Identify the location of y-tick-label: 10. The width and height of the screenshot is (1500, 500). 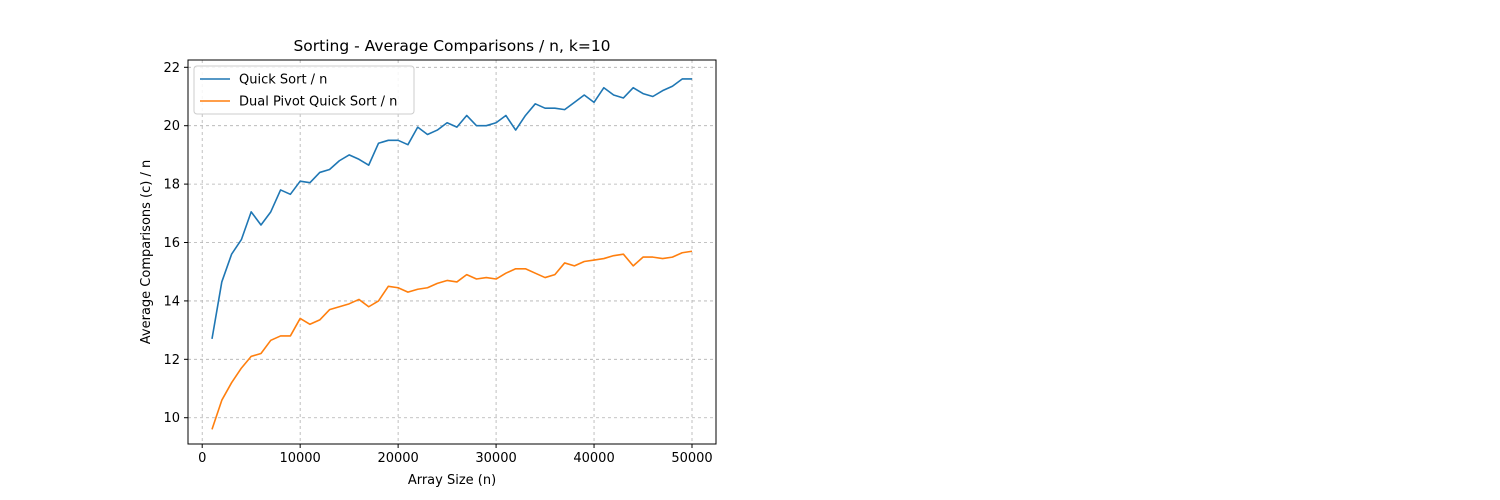
(171, 418).